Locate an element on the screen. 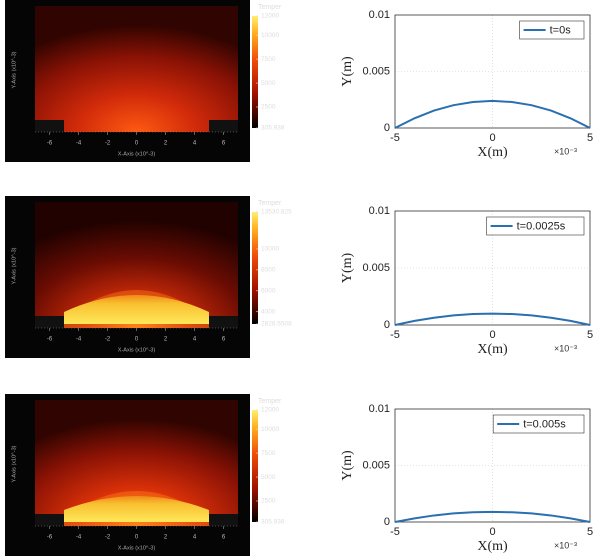 This screenshot has width=593, height=558. colorbar-tick-label: 13530.825 is located at coordinates (276, 212).